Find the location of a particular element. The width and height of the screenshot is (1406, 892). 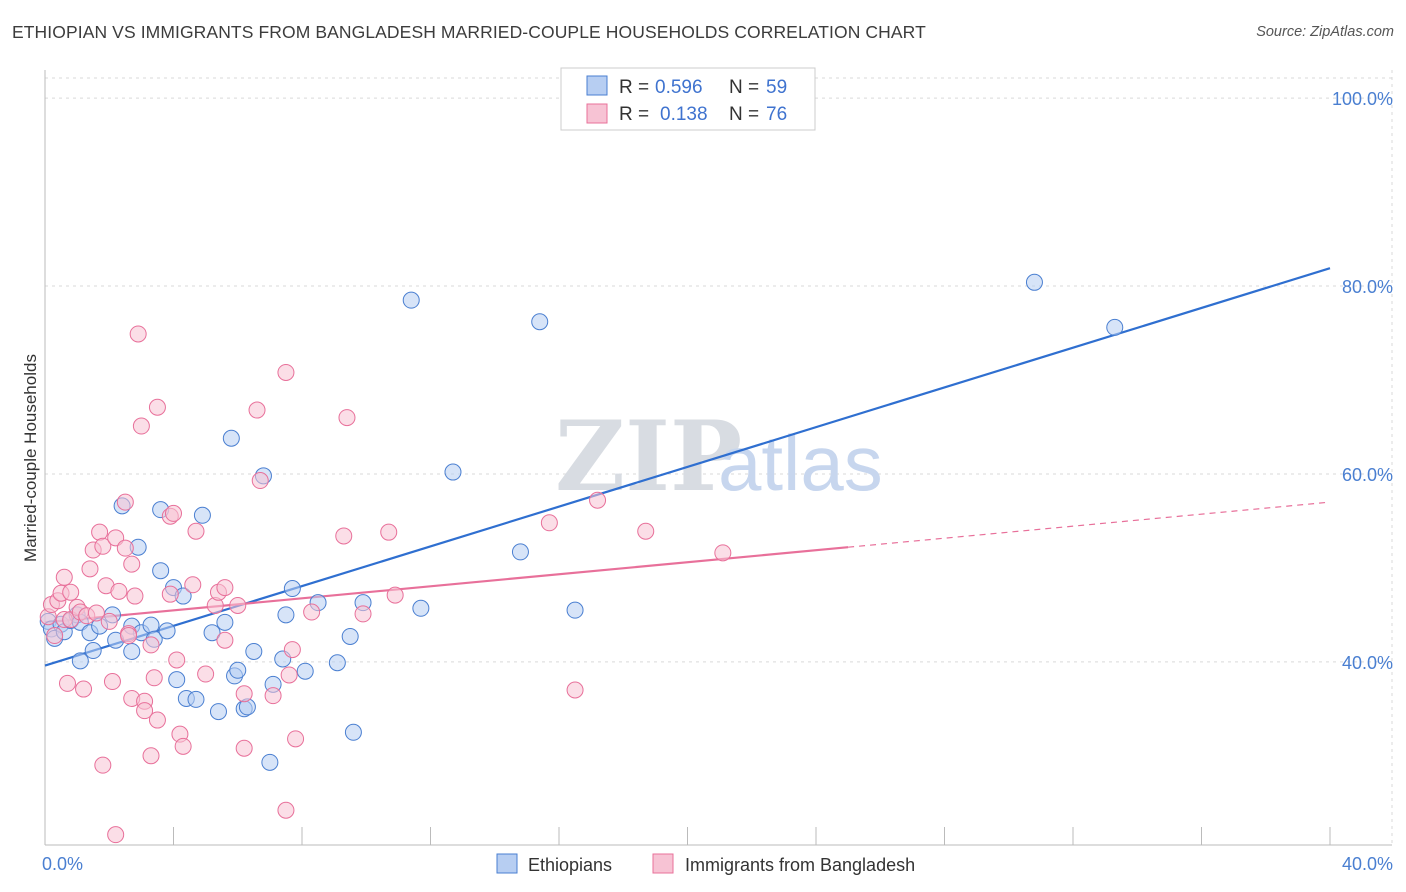

legend-n-value: 76 is located at coordinates (776, 114).